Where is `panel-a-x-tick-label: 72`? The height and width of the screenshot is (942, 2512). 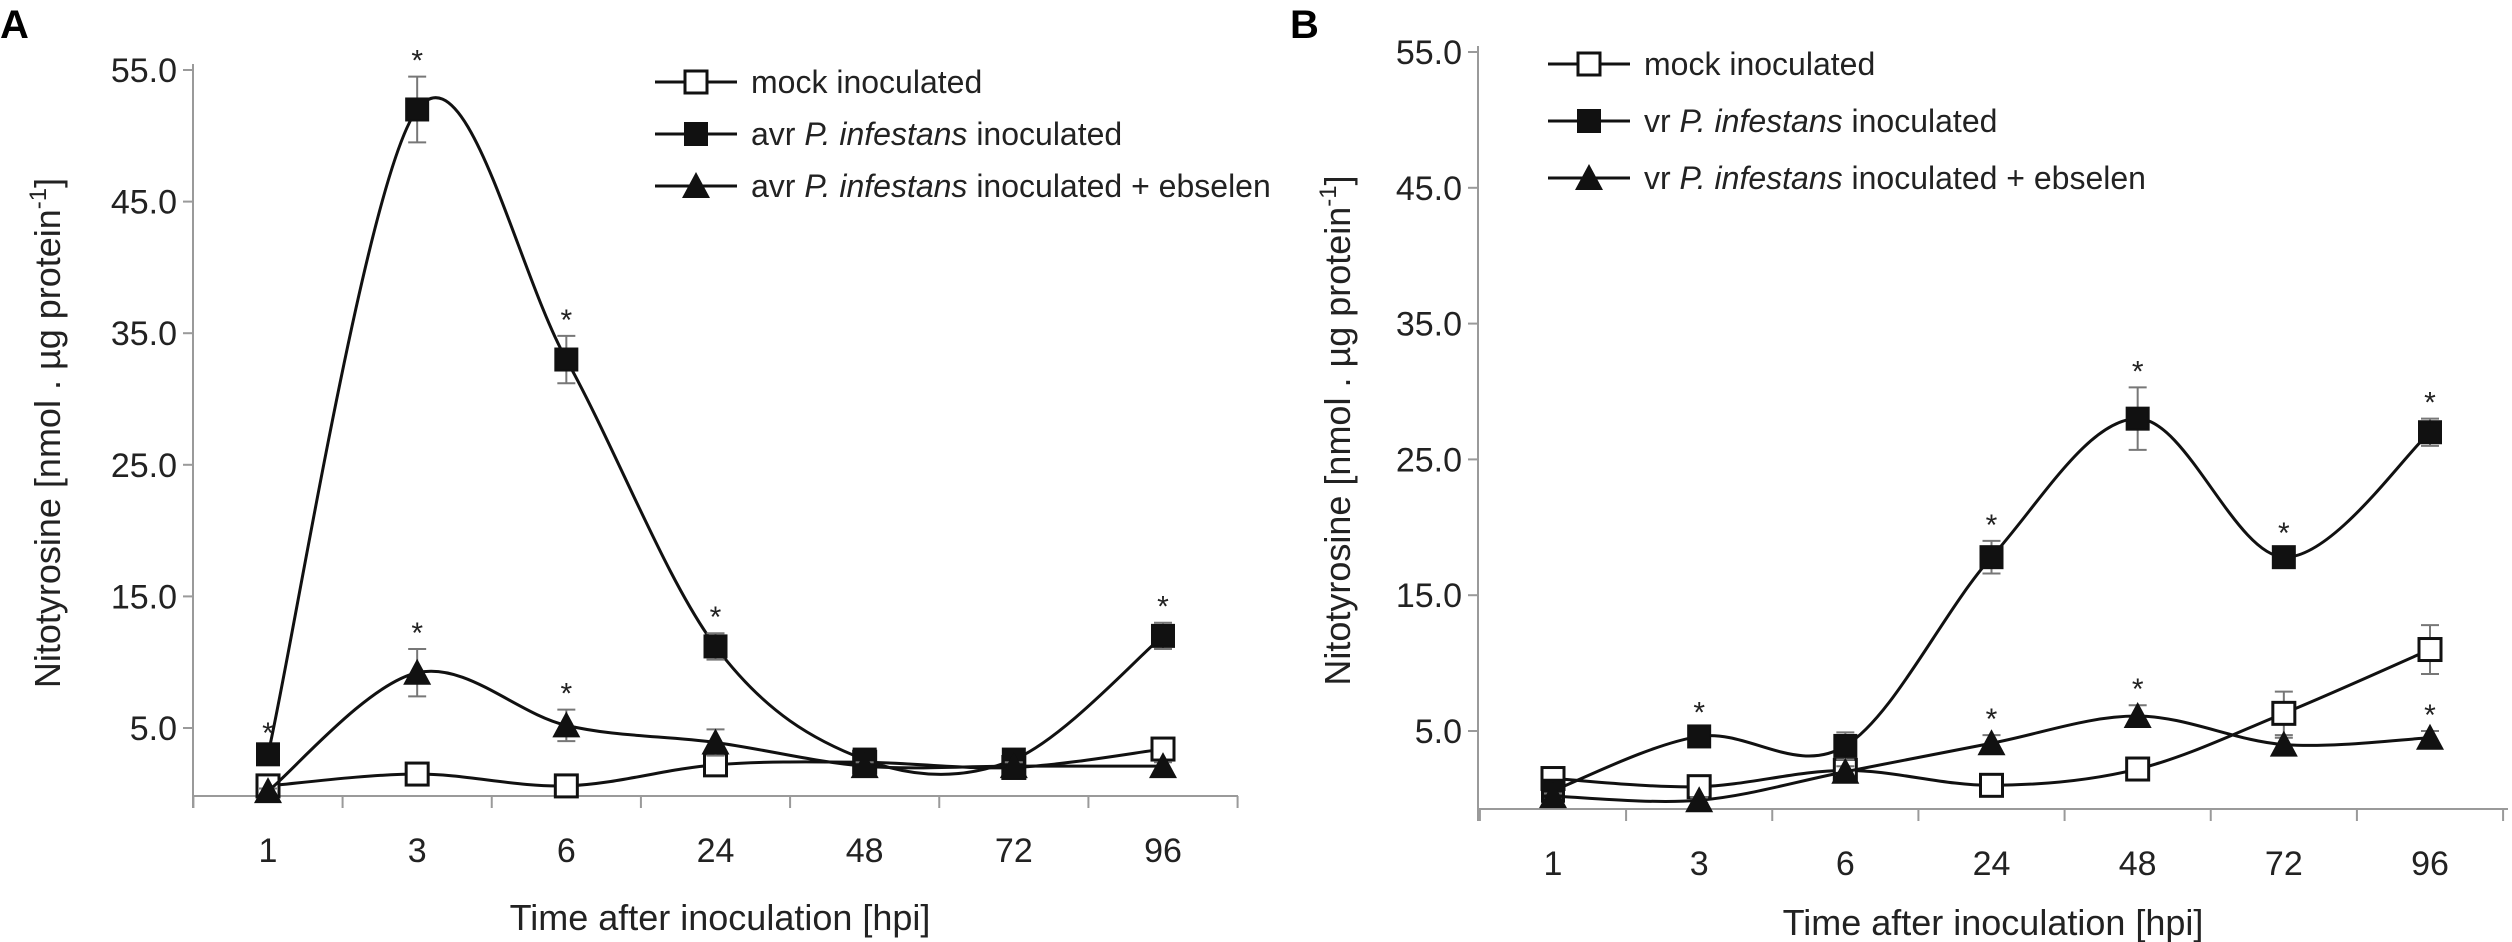 panel-a-x-tick-label: 72 is located at coordinates (1014, 851).